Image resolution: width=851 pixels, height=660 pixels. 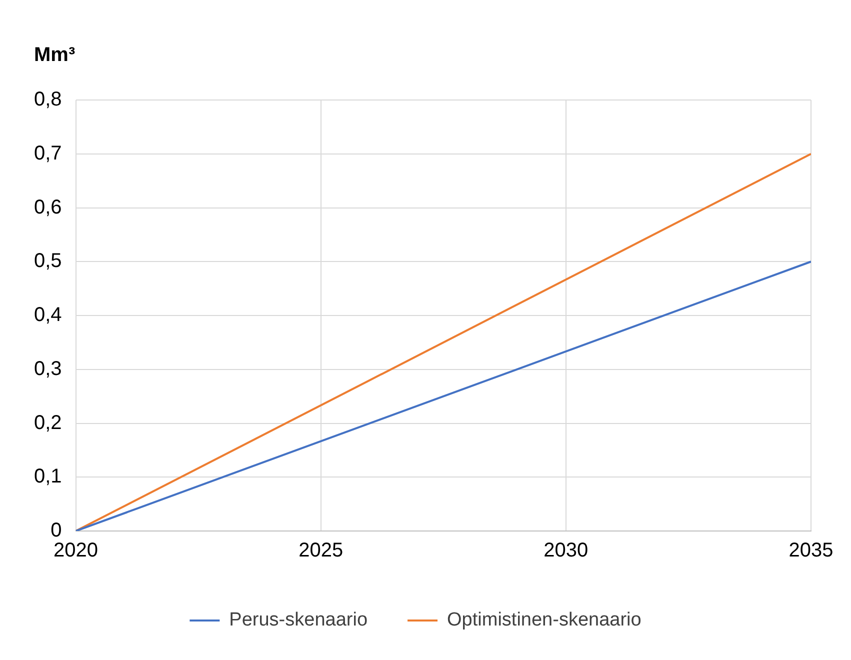 What do you see at coordinates (56, 531) in the screenshot?
I see `y-tick-label: 0` at bounding box center [56, 531].